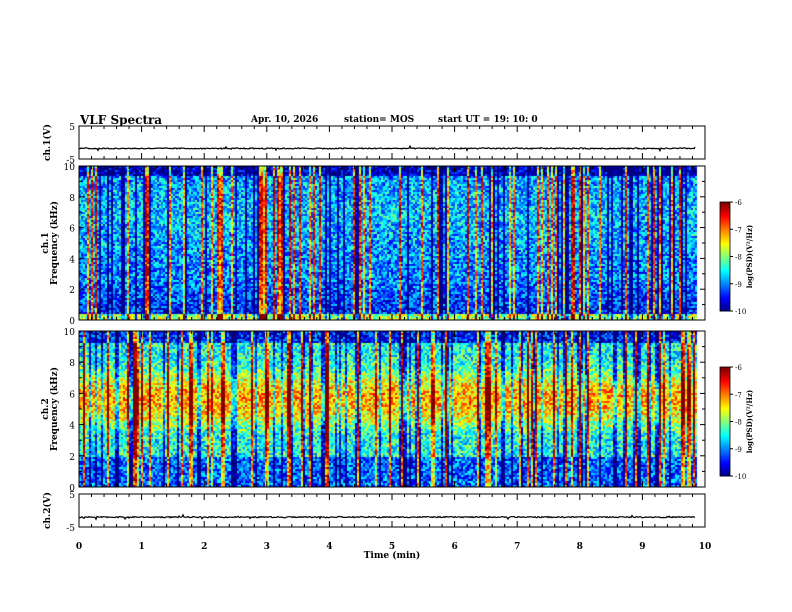  I want to click on y-axis-label: ch.1, so click(46, 242).